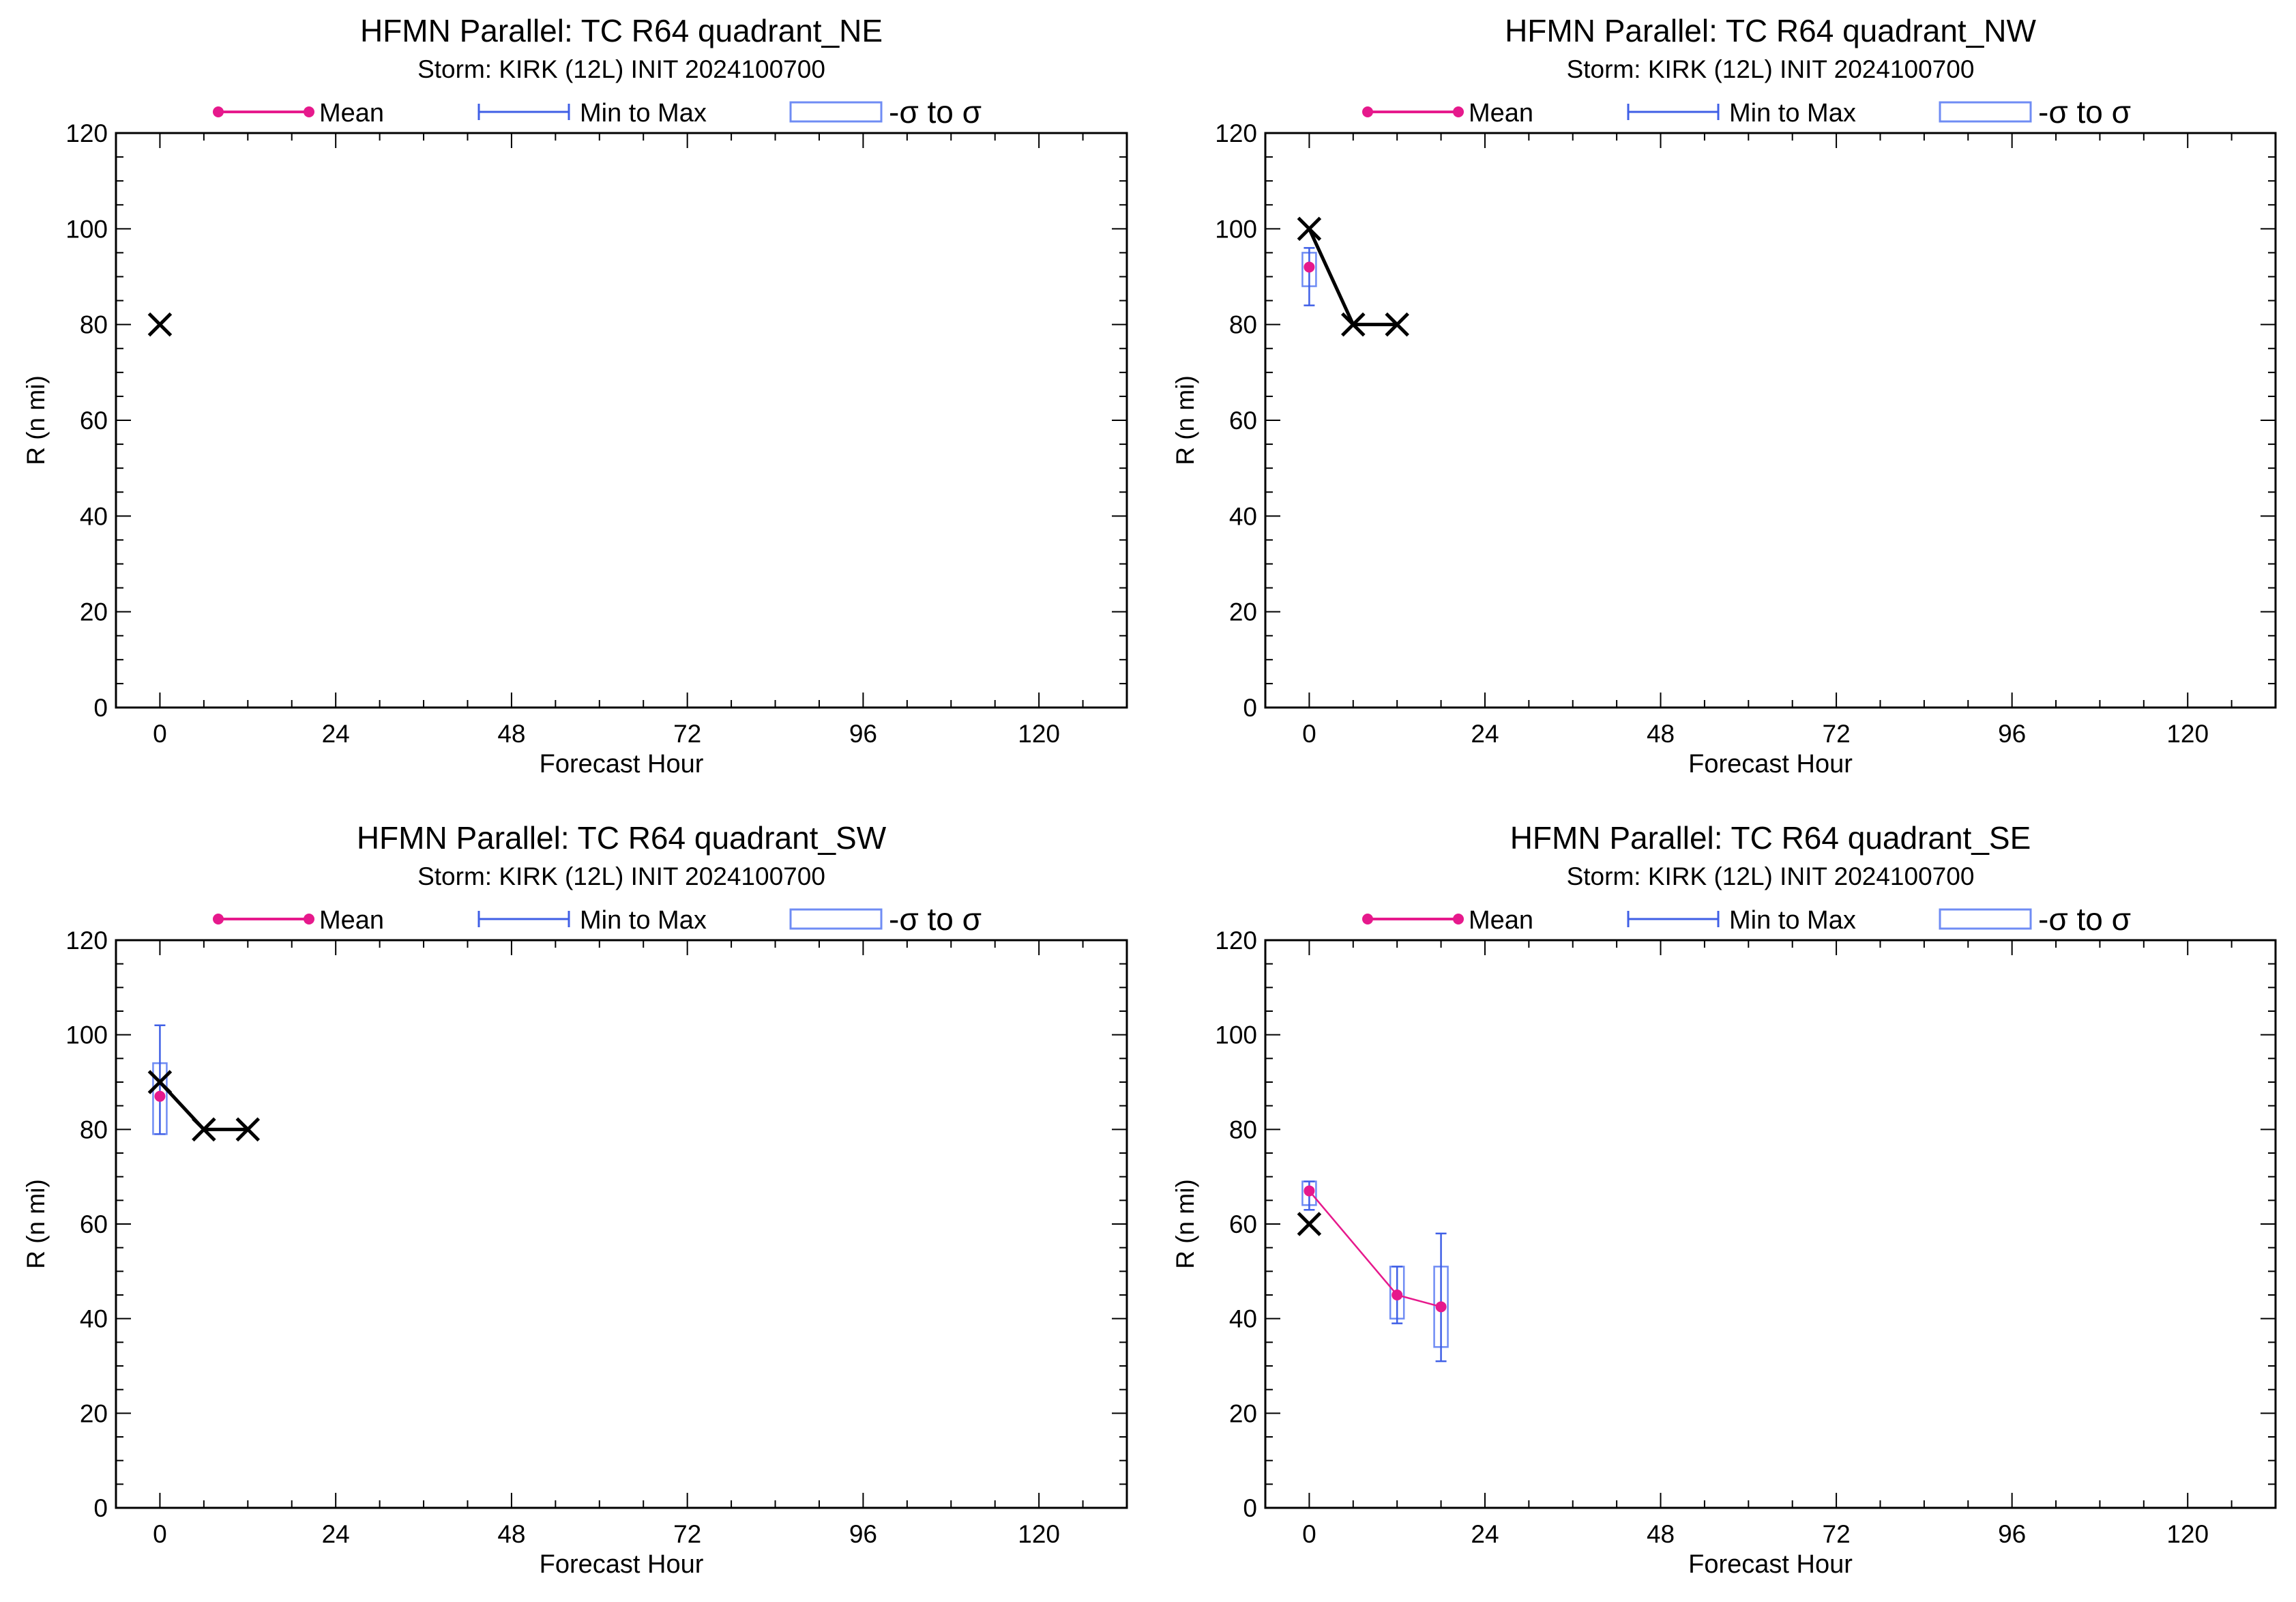 This screenshot has width=2296, height=1602. What do you see at coordinates (621, 30) in the screenshot?
I see `chart-title: HFMN Parallel: TC R64 quadrant_NE` at bounding box center [621, 30].